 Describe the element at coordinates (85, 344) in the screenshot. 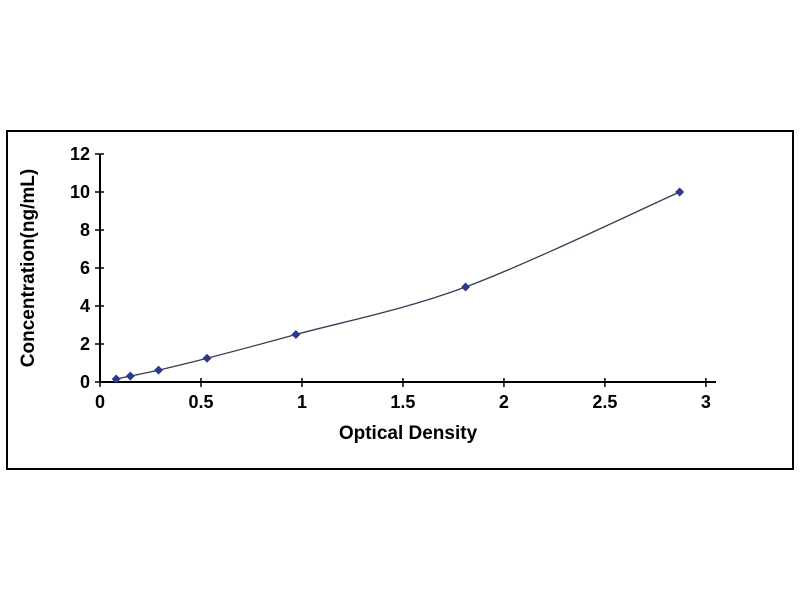

I see `y-tick-label: 2` at that location.